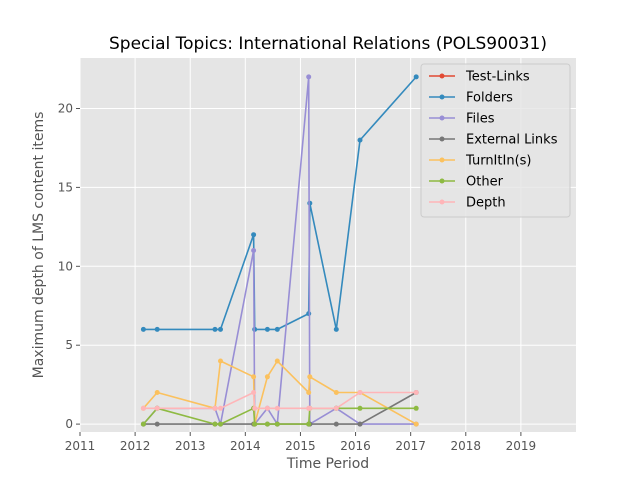  What do you see at coordinates (486, 203) in the screenshot?
I see `legend-label: Depth` at bounding box center [486, 203].